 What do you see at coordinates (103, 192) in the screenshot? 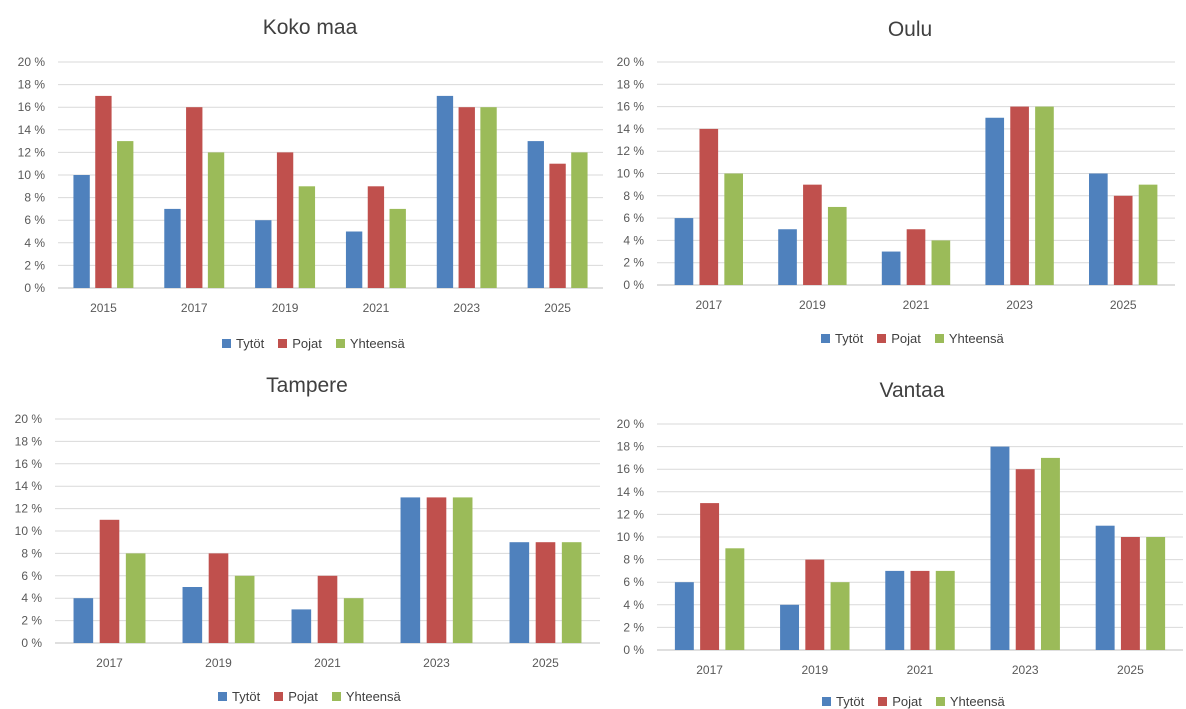
I see `bar-pojat-2015` at bounding box center [103, 192].